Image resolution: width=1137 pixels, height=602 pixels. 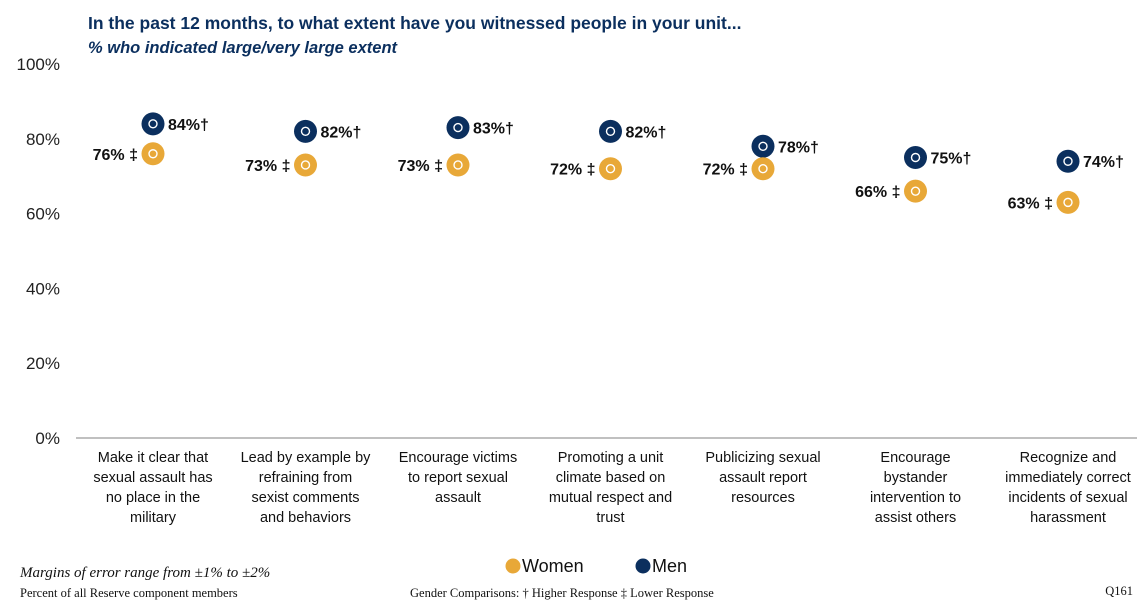 What do you see at coordinates (129, 593) in the screenshot?
I see `population-note: Percent of all Reserve component members` at bounding box center [129, 593].